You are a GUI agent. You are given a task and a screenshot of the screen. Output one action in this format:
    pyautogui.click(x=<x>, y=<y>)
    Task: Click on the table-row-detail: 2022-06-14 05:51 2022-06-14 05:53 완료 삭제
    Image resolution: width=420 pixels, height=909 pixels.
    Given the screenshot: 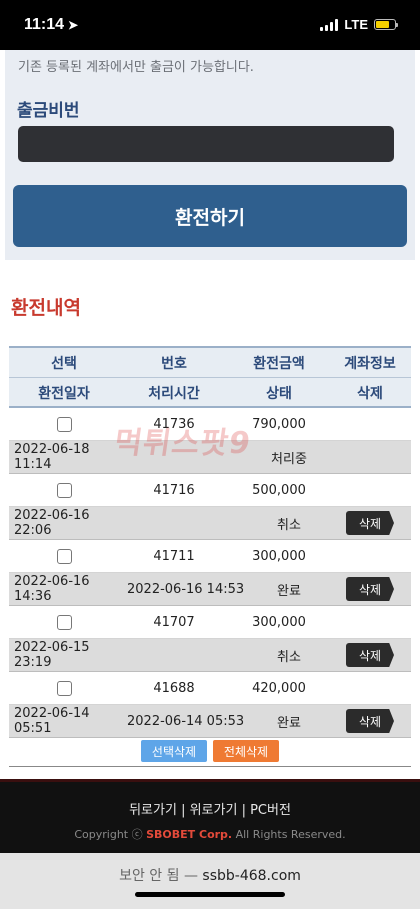 What is the action you would take?
    pyautogui.click(x=210, y=721)
    